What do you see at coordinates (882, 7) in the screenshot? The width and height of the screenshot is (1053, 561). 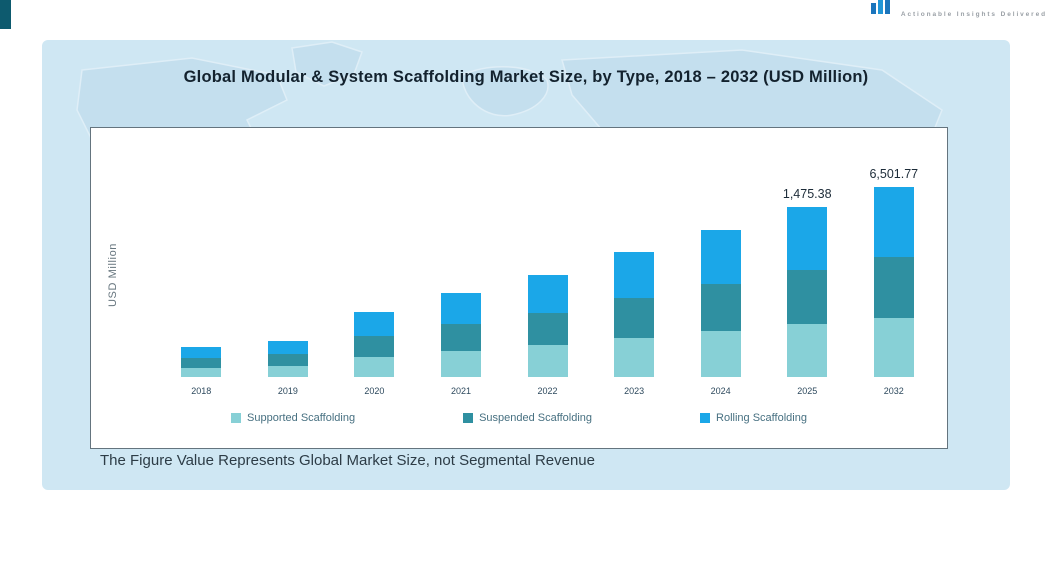 I see `bar-chart-logo-icon` at bounding box center [882, 7].